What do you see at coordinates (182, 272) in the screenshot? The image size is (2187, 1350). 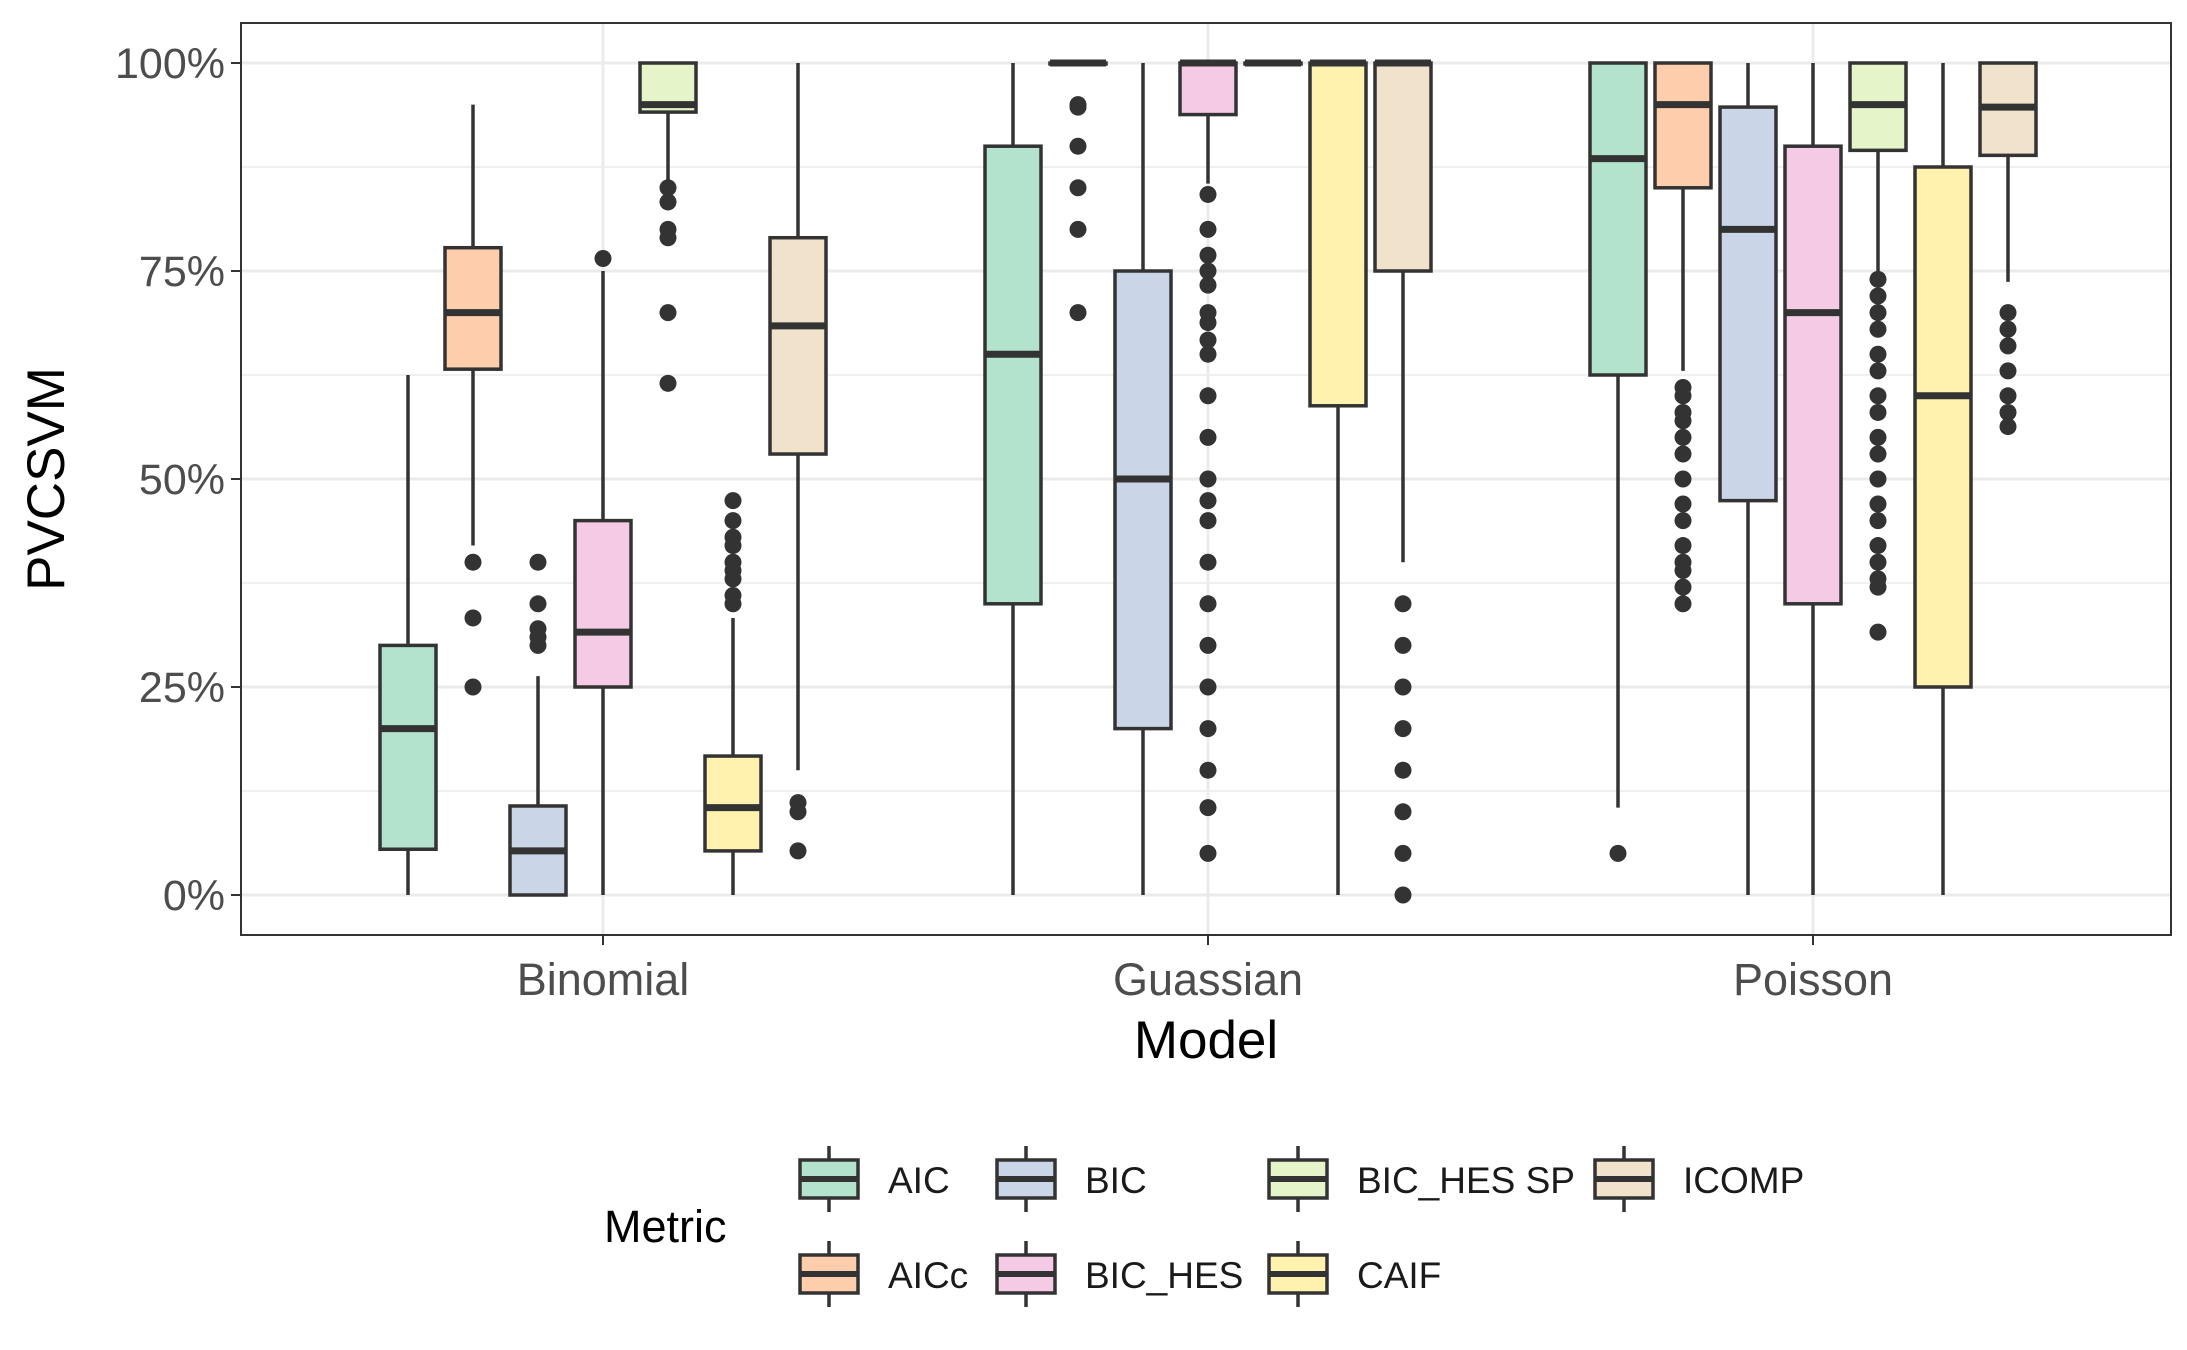 I see `y-tick-label: 75%` at bounding box center [182, 272].